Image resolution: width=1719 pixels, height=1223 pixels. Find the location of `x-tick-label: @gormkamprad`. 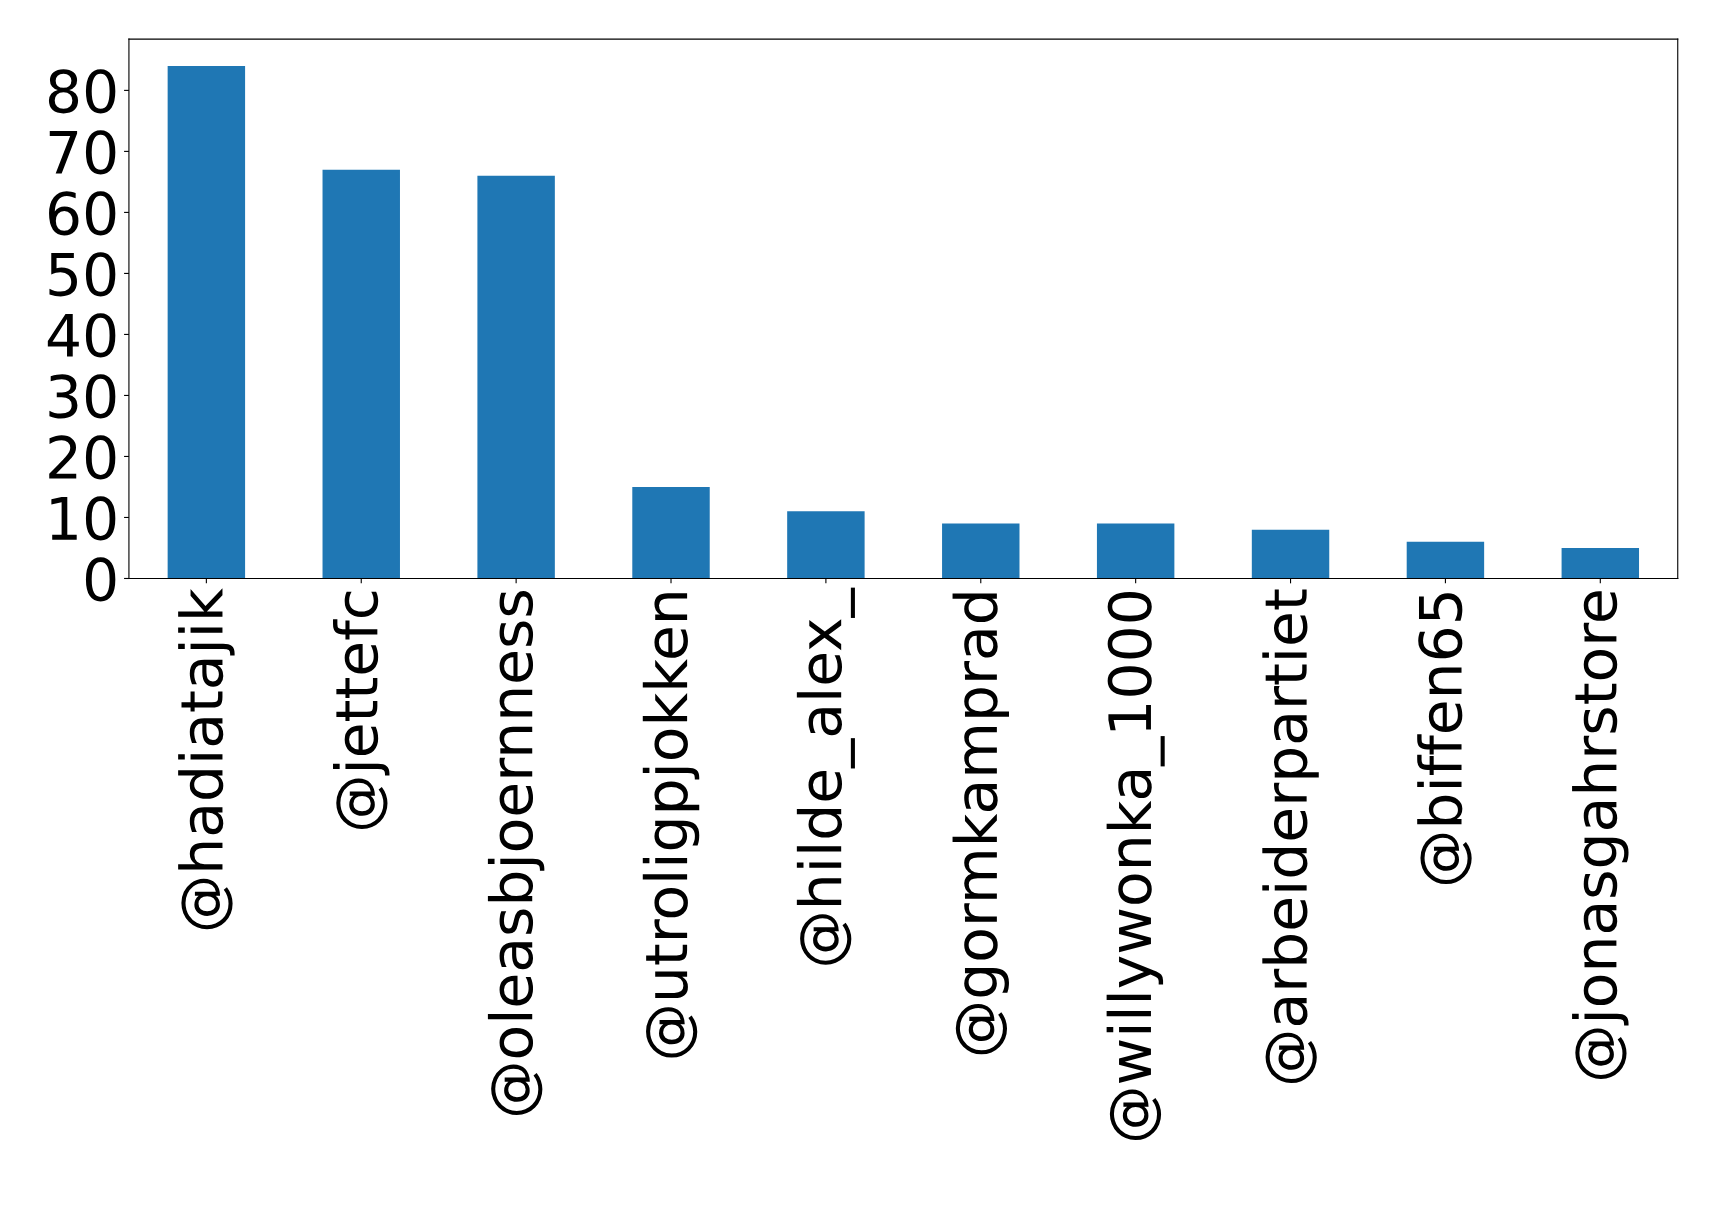

x-tick-label: @gormkamprad is located at coordinates (980, 824).